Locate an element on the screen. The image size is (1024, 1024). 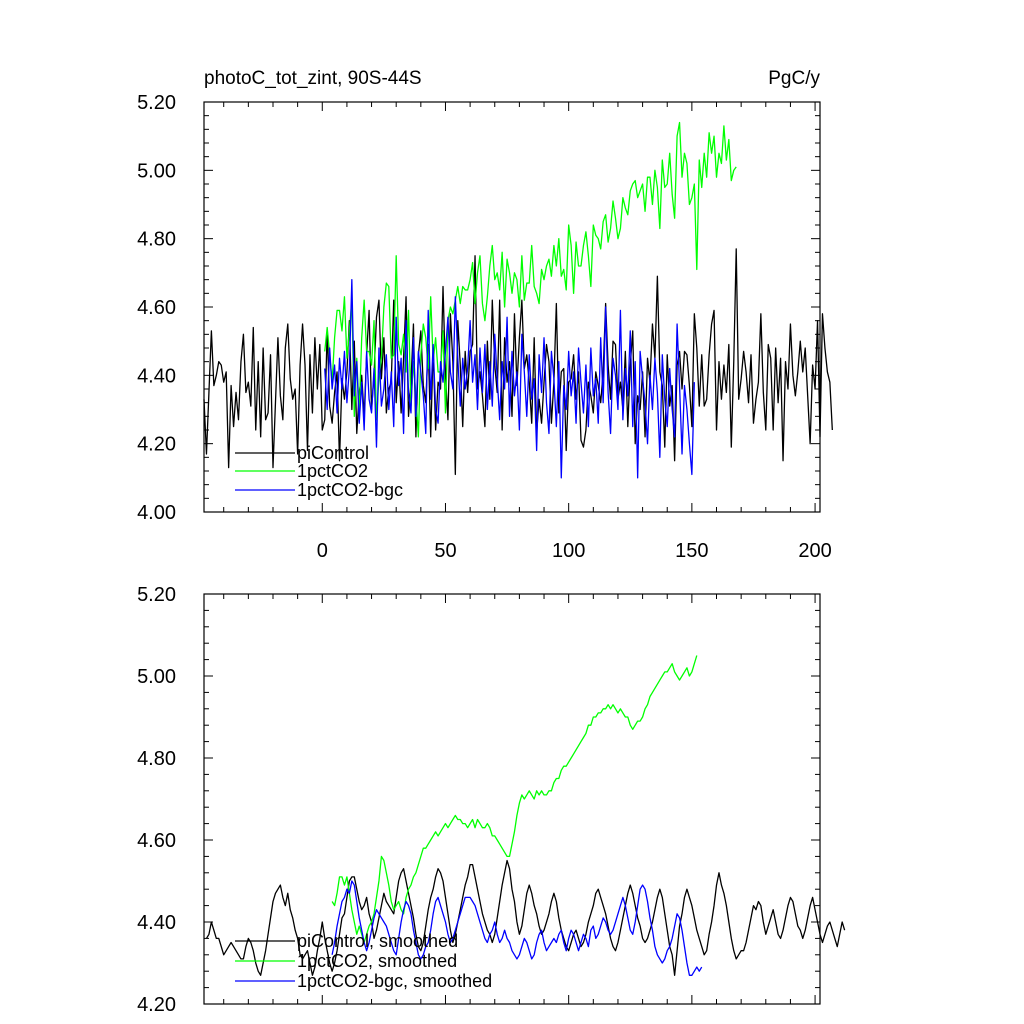
legend-label-1pctco2-smoothed: 1pctCO2, smoothed is located at coordinates (377, 961).